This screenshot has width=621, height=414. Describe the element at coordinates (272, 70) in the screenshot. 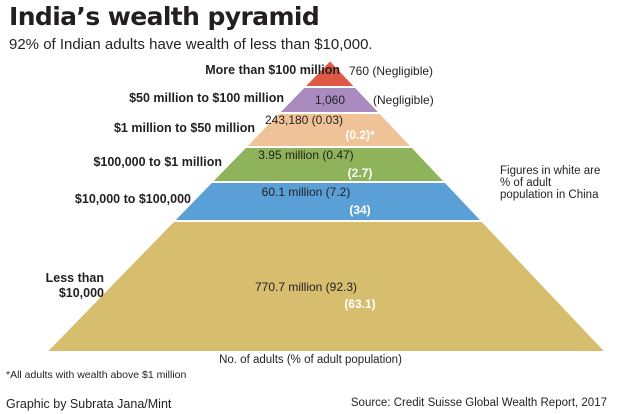

I see `tier-category-label: More than $100 million` at that location.